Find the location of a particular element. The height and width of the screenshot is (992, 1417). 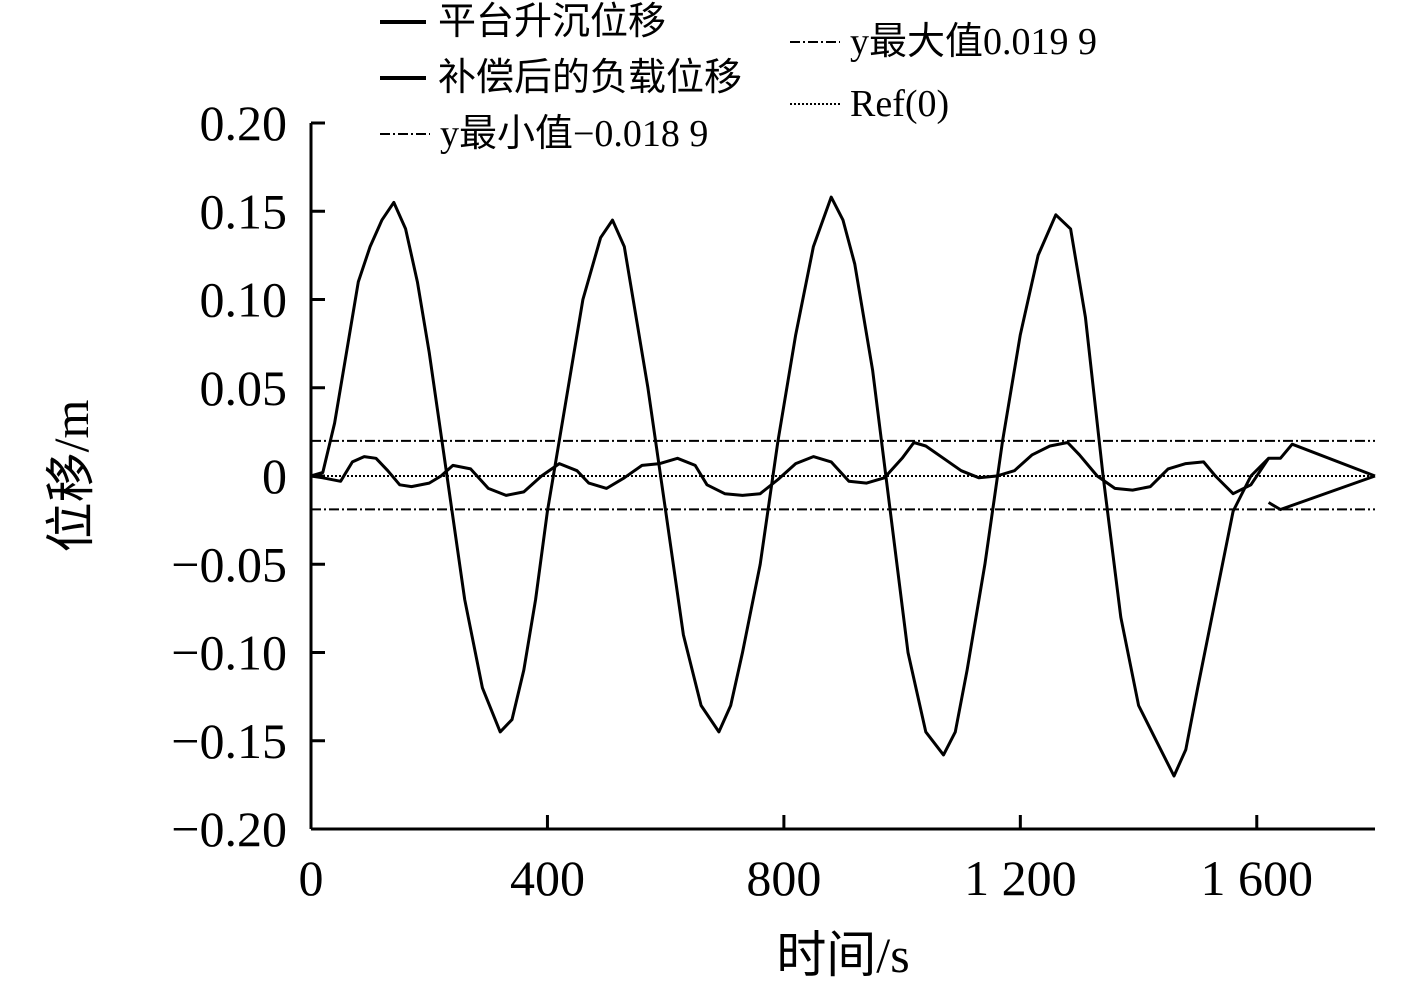

y-tick-label: −0.10 is located at coordinates (229, 653).